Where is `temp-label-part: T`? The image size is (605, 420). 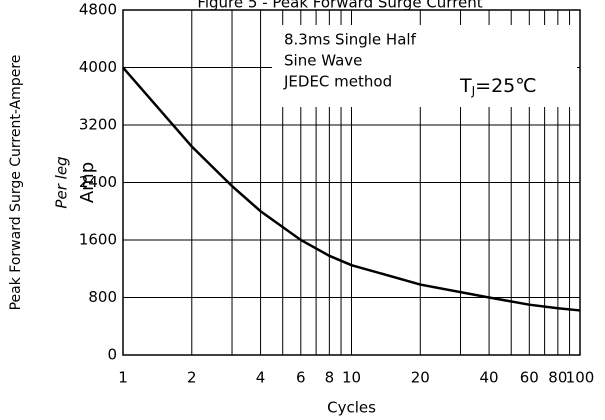
temp-label-part: T is located at coordinates (465, 86).